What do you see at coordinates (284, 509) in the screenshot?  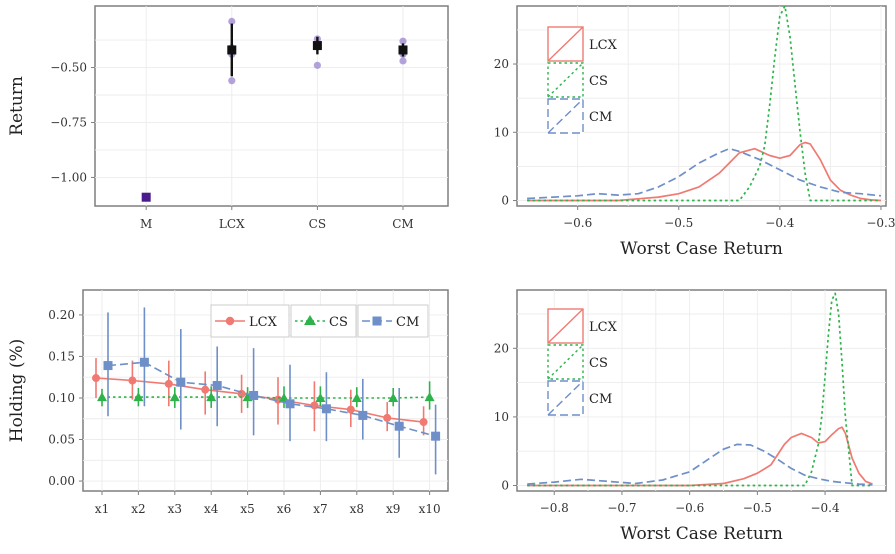 I see `x-tick-label: x6` at bounding box center [284, 509].